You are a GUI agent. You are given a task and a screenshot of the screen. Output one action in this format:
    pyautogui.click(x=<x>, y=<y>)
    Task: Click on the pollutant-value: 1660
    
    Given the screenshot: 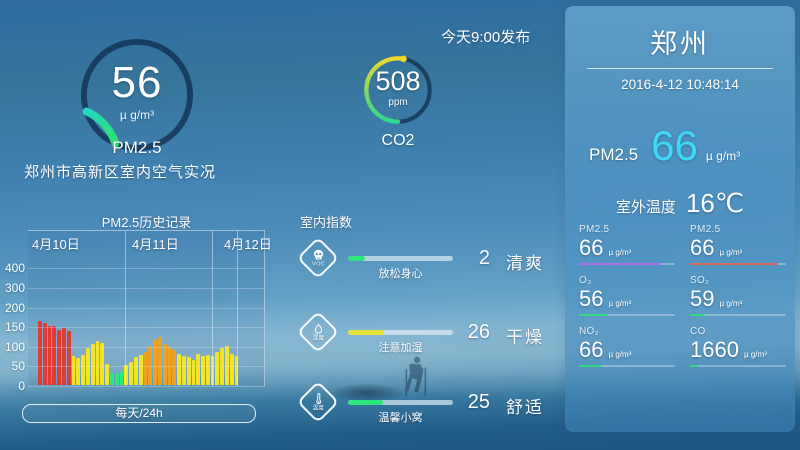 What is the action you would take?
    pyautogui.click(x=714, y=349)
    